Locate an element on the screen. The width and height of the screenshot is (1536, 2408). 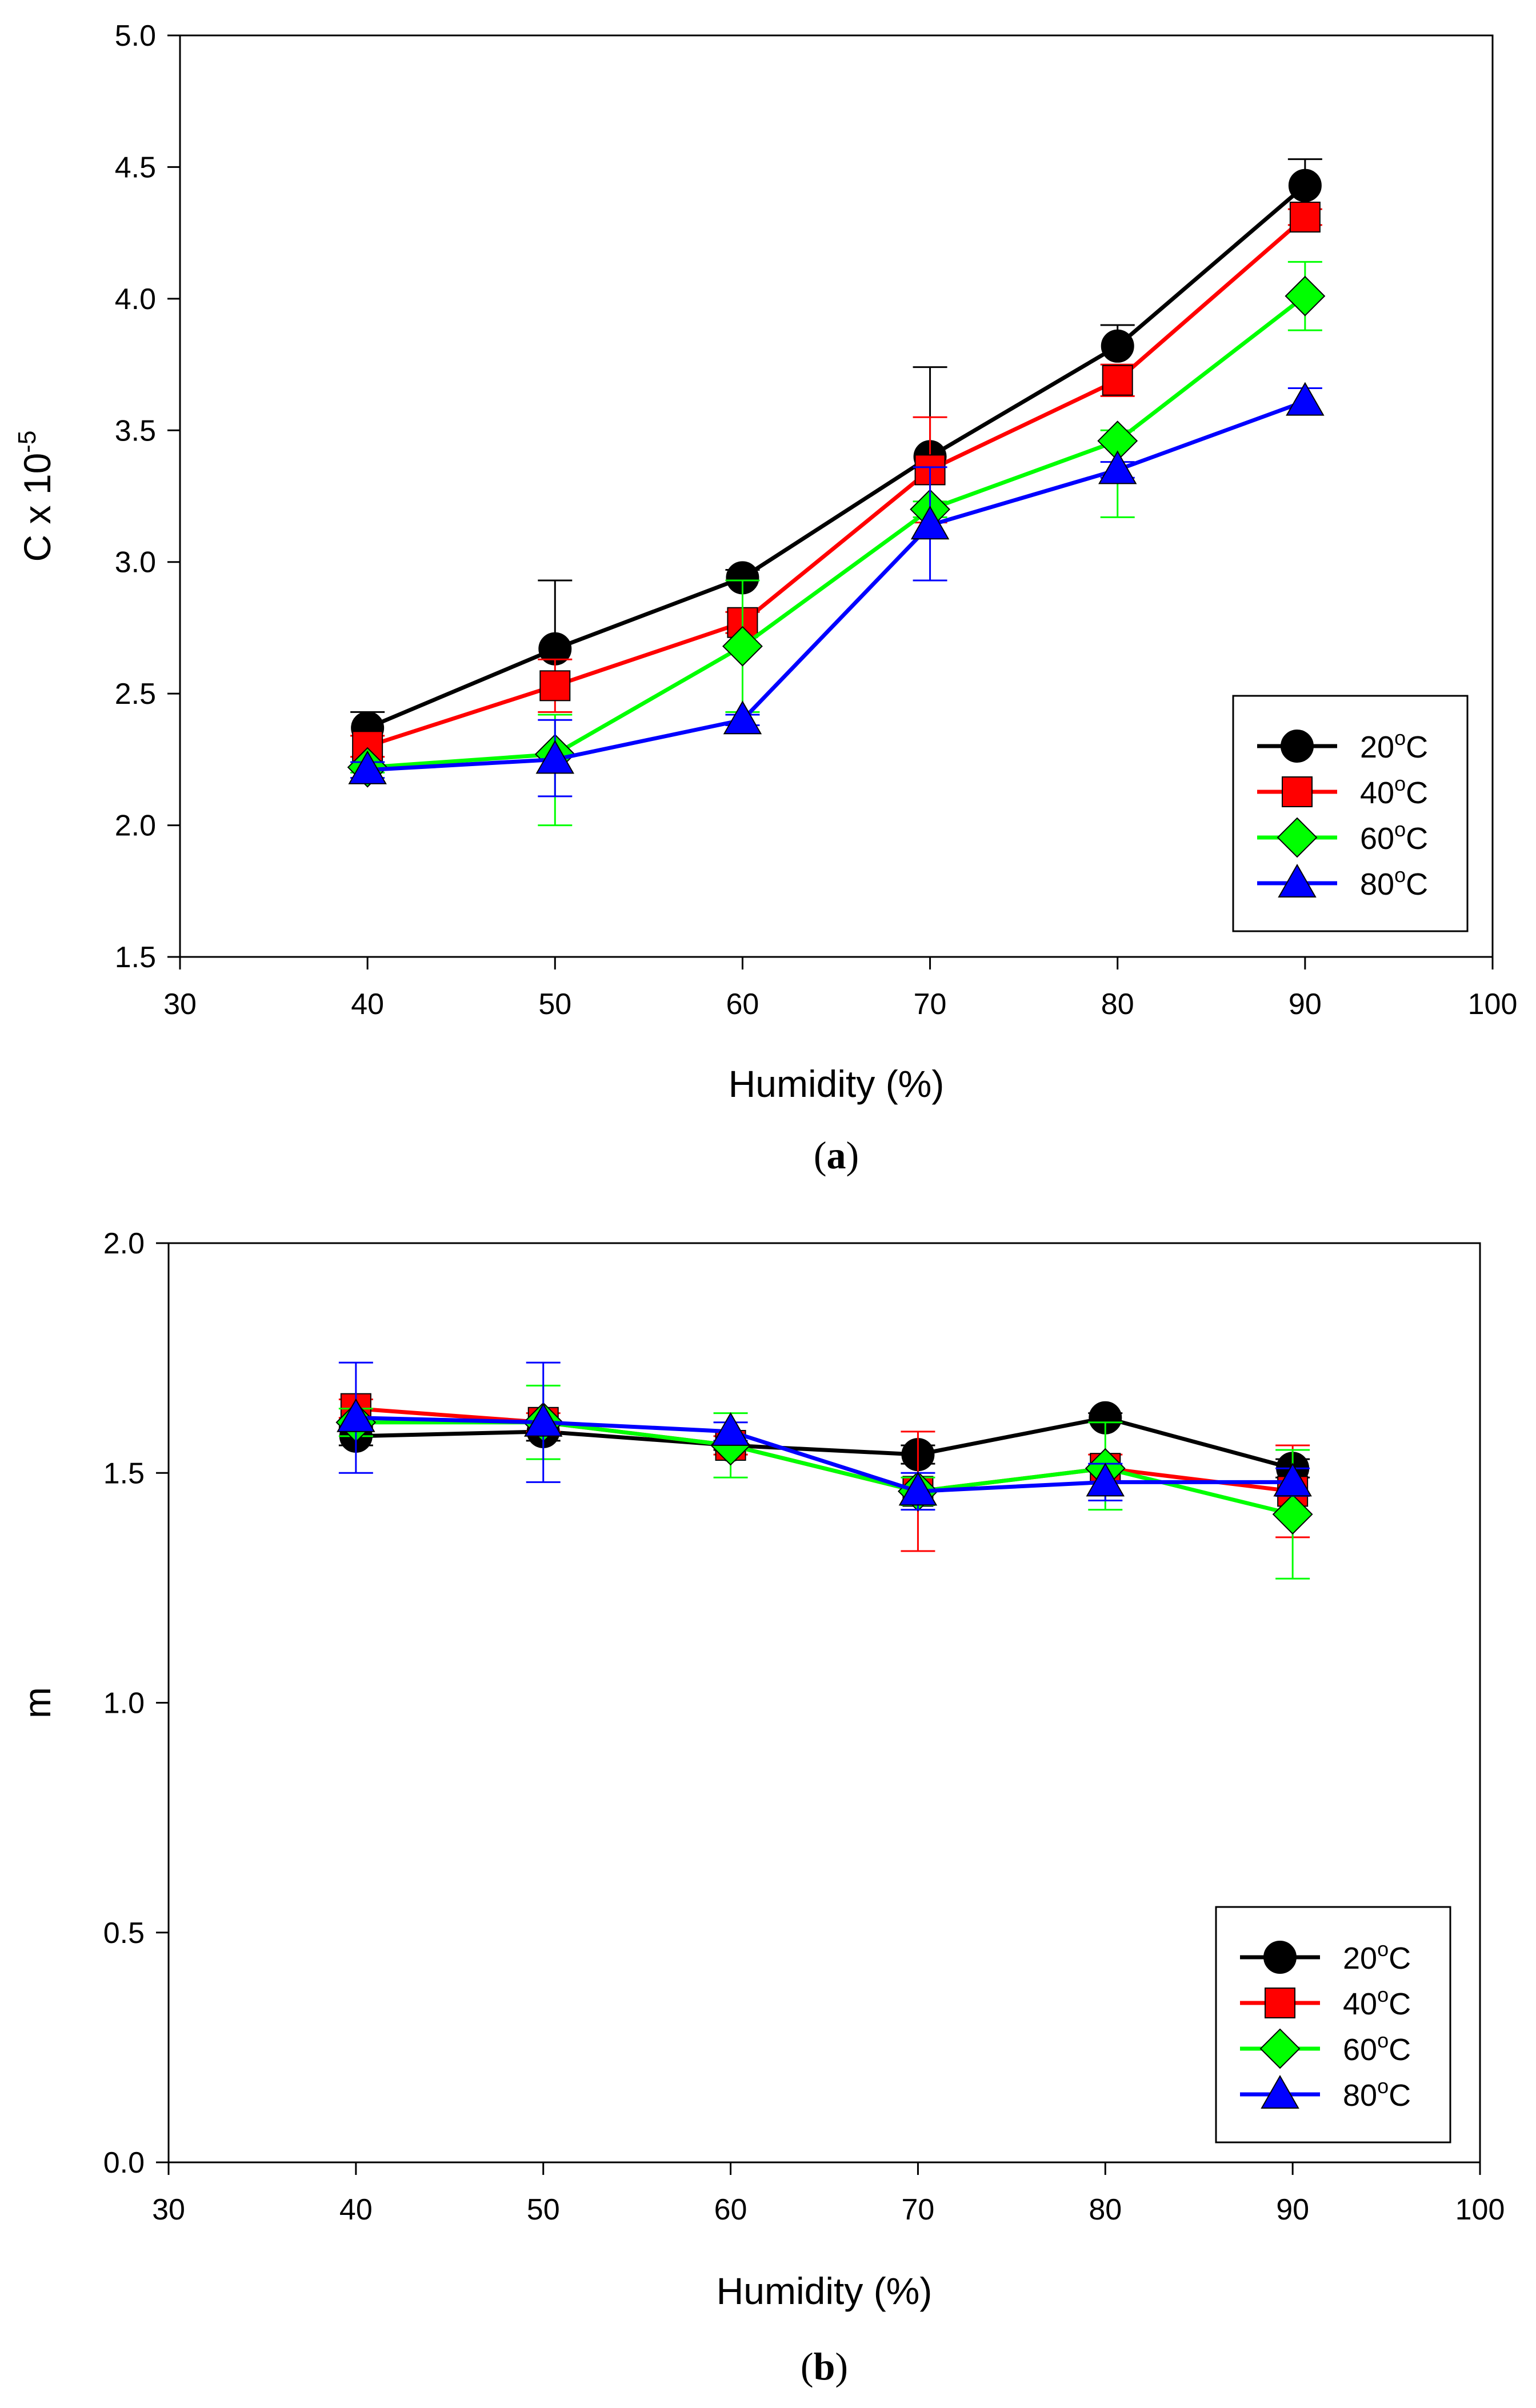
panel-label: (b) is located at coordinates (824, 2366).